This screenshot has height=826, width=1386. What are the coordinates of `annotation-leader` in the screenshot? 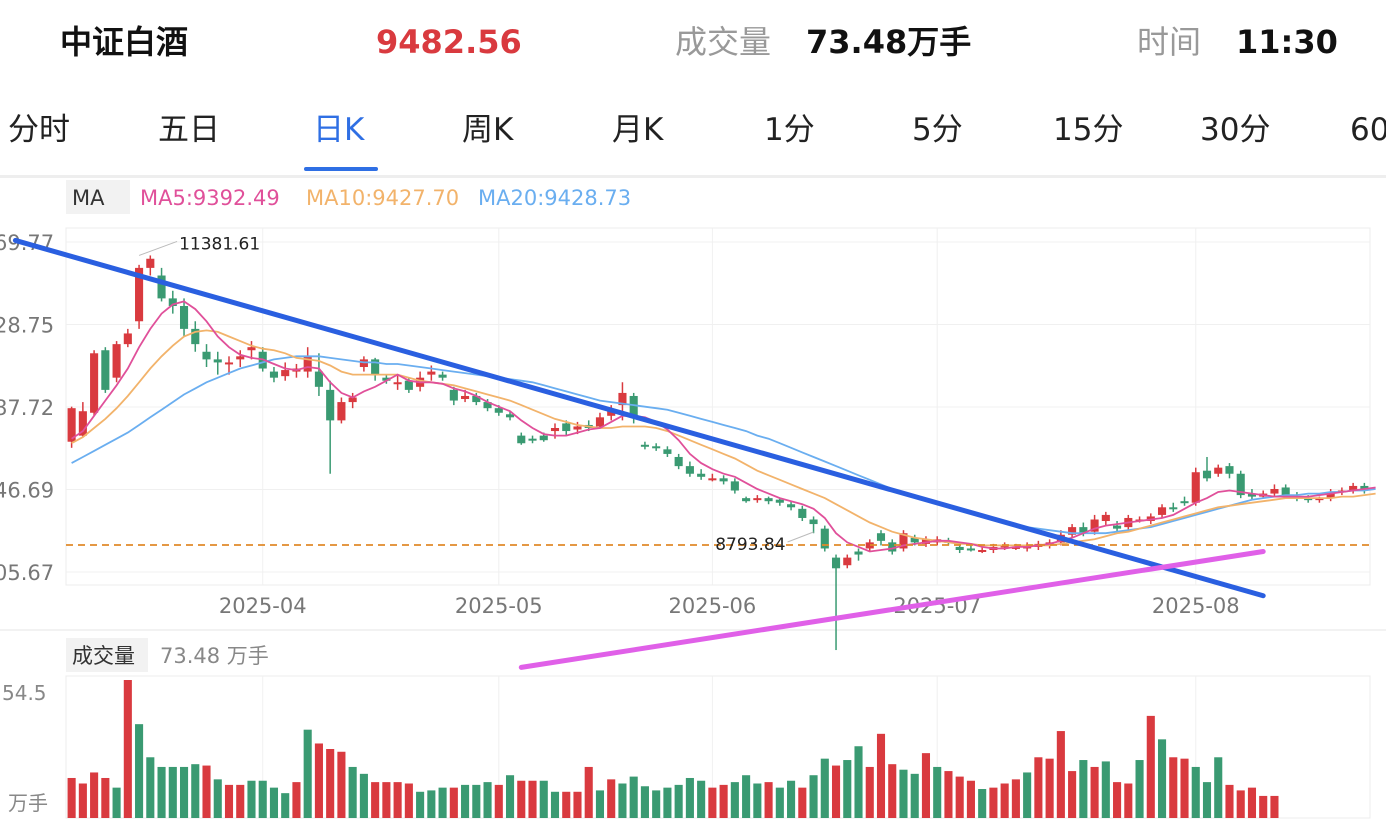 It's located at (800, 537).